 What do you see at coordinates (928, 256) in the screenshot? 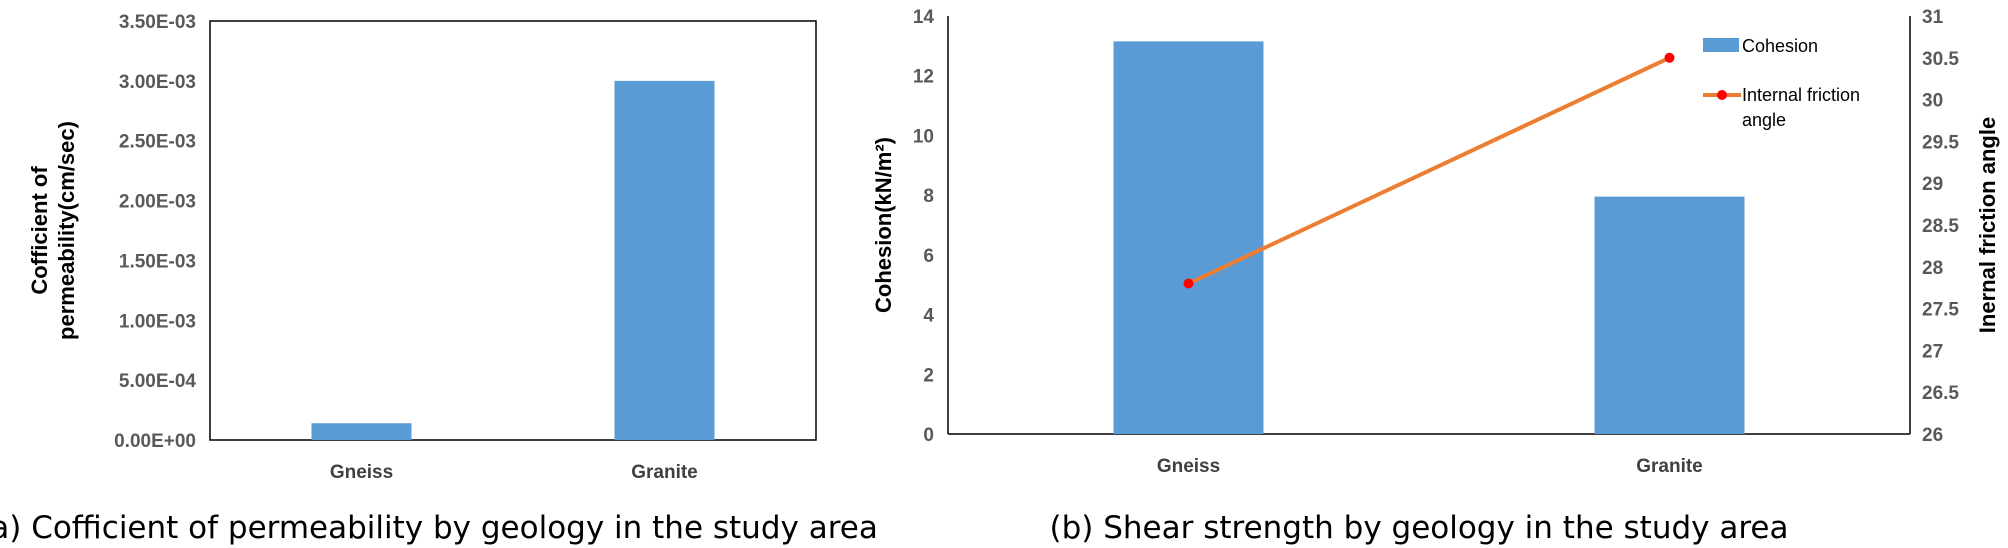
I see `left-y-tick-label: 6` at bounding box center [928, 256].